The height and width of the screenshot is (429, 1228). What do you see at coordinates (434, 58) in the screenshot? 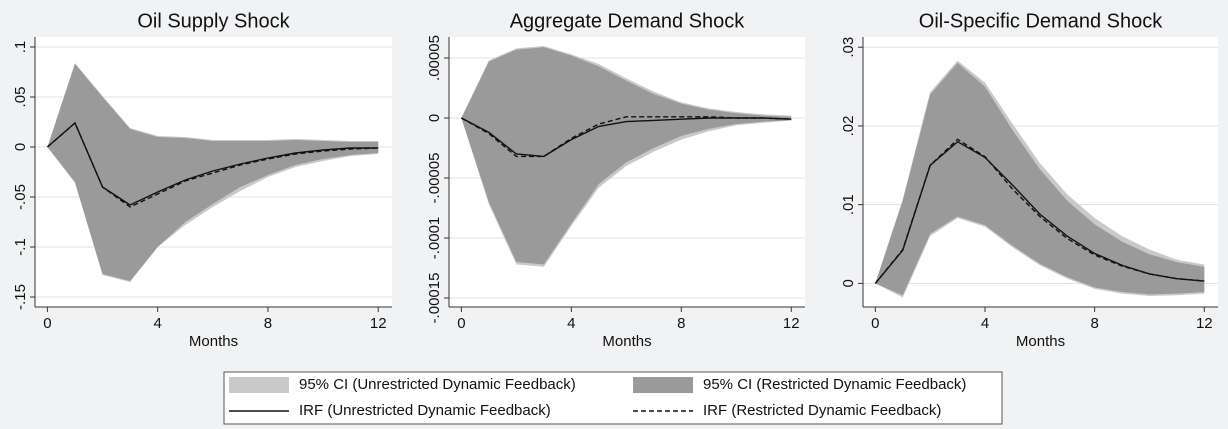
I see `y-tick-label: .00005` at bounding box center [434, 58].